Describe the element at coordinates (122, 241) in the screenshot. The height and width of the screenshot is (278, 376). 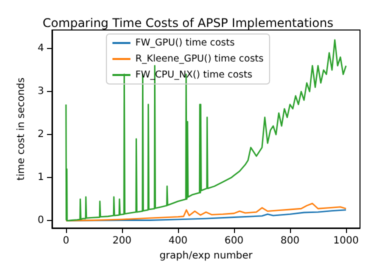
I see `x-tick-label: 200` at that location.